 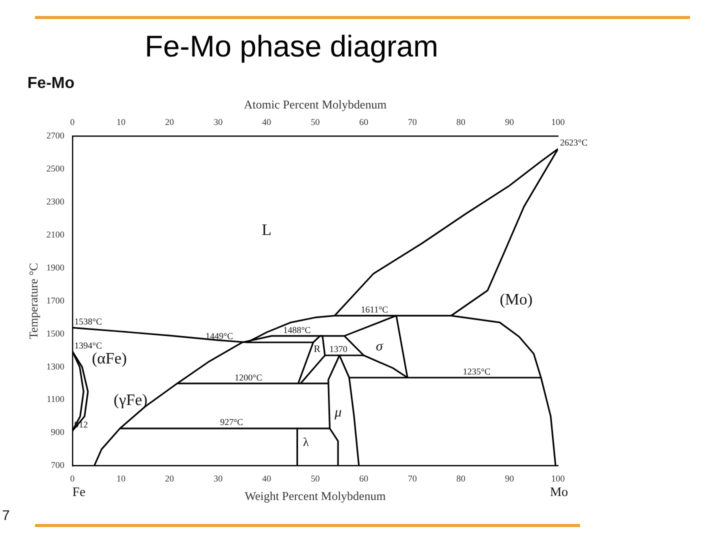 I want to click on annotation: (γFe), so click(x=131, y=400).